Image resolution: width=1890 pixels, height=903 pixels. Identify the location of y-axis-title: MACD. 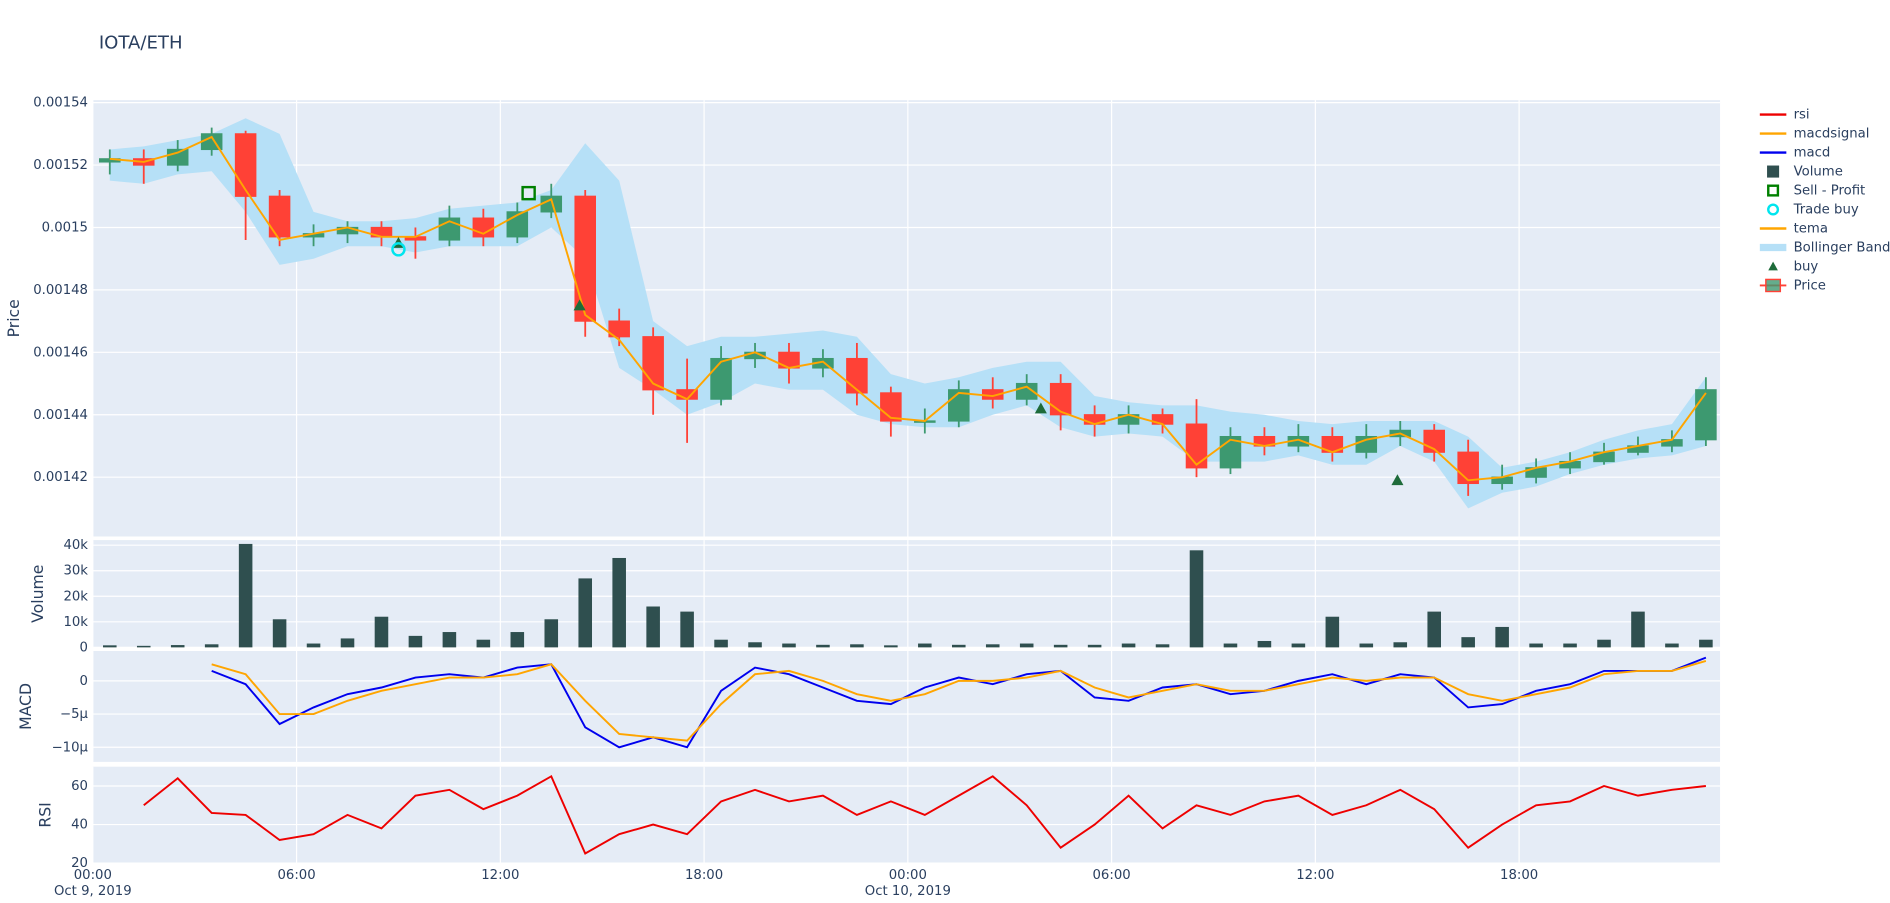
(25, 706).